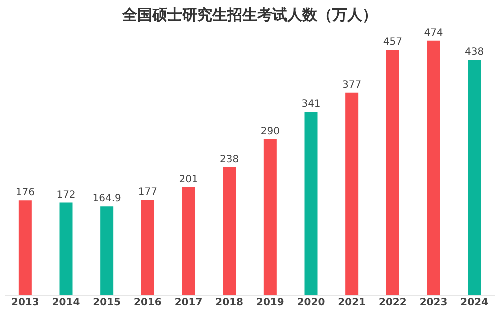  I want to click on x-tick-label: 2013, so click(25, 303).